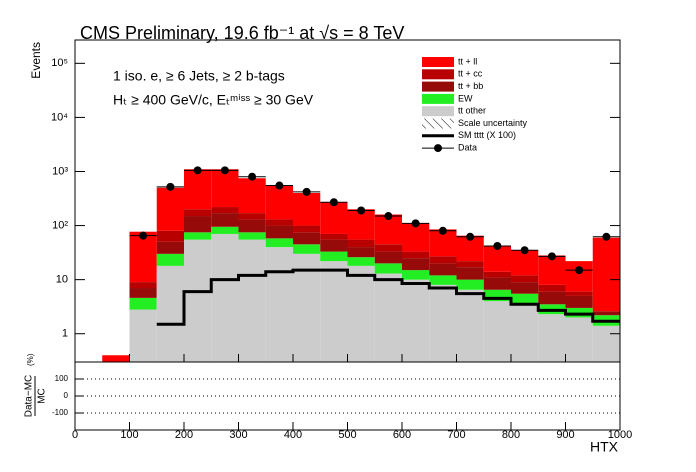 The image size is (696, 472). I want to click on legend-label: Data, so click(467, 147).